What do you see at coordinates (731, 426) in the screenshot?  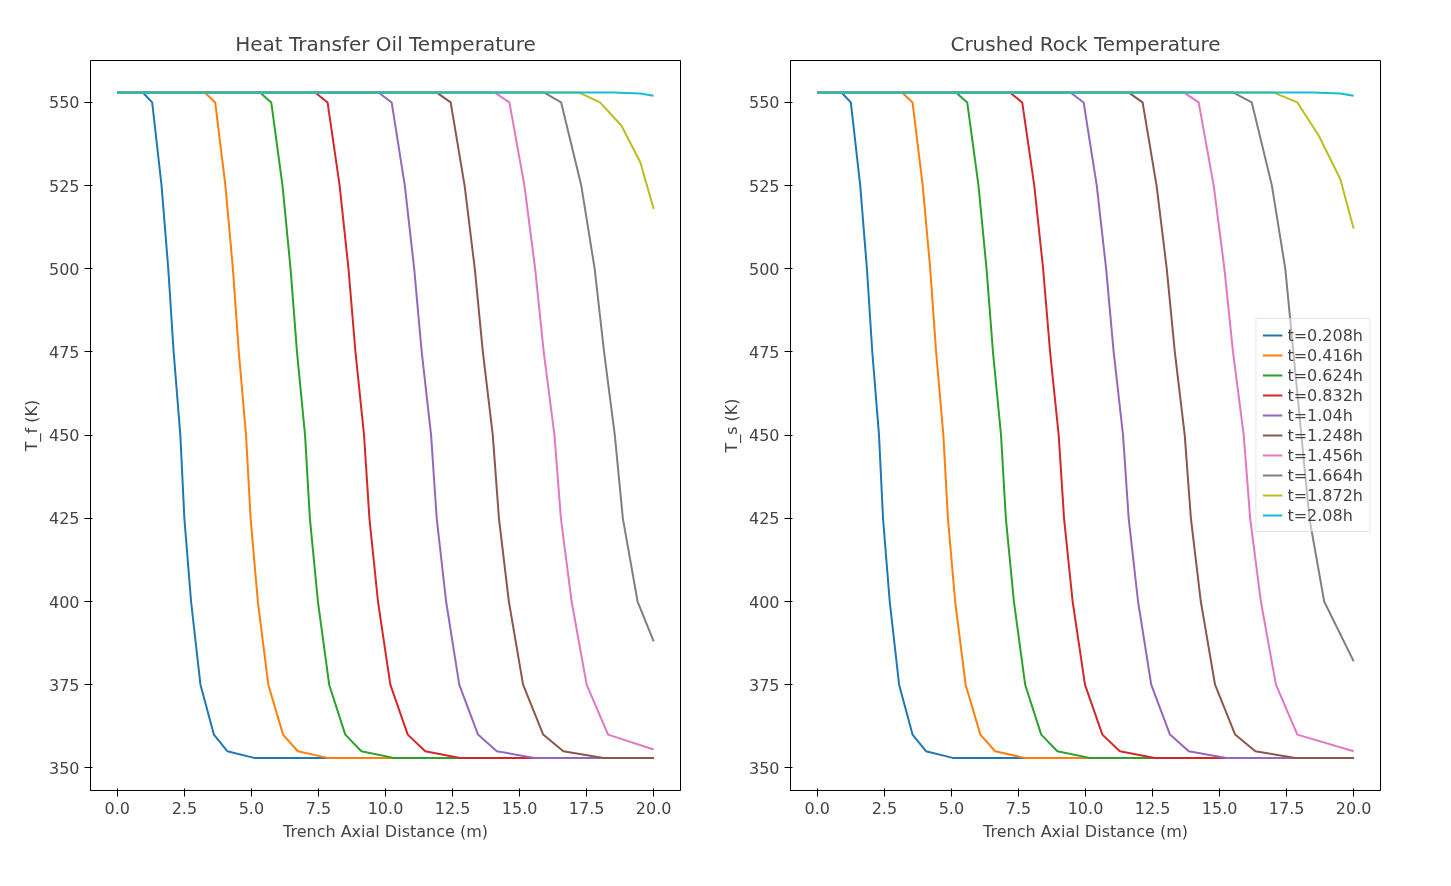 I see `y-axis-title: T_s (K)` at bounding box center [731, 426].